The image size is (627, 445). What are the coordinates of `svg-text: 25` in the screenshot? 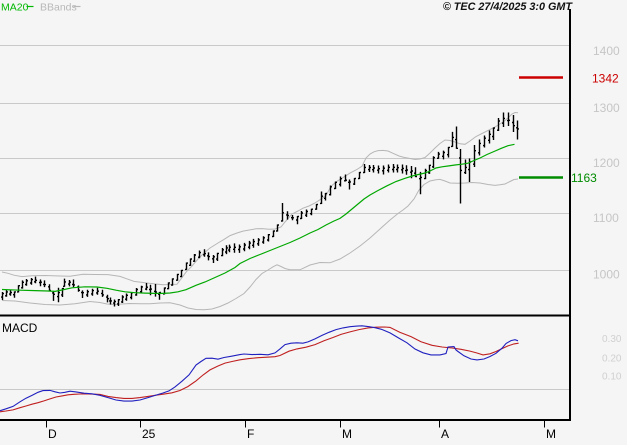 It's located at (149, 433).